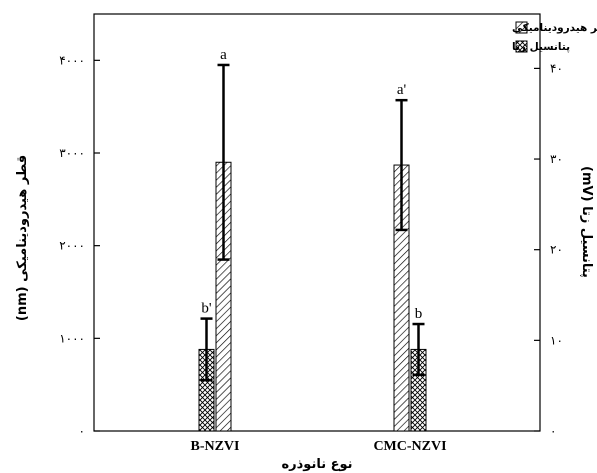  Describe the element at coordinates (206, 309) in the screenshot. I see `significance-label: b'` at that location.